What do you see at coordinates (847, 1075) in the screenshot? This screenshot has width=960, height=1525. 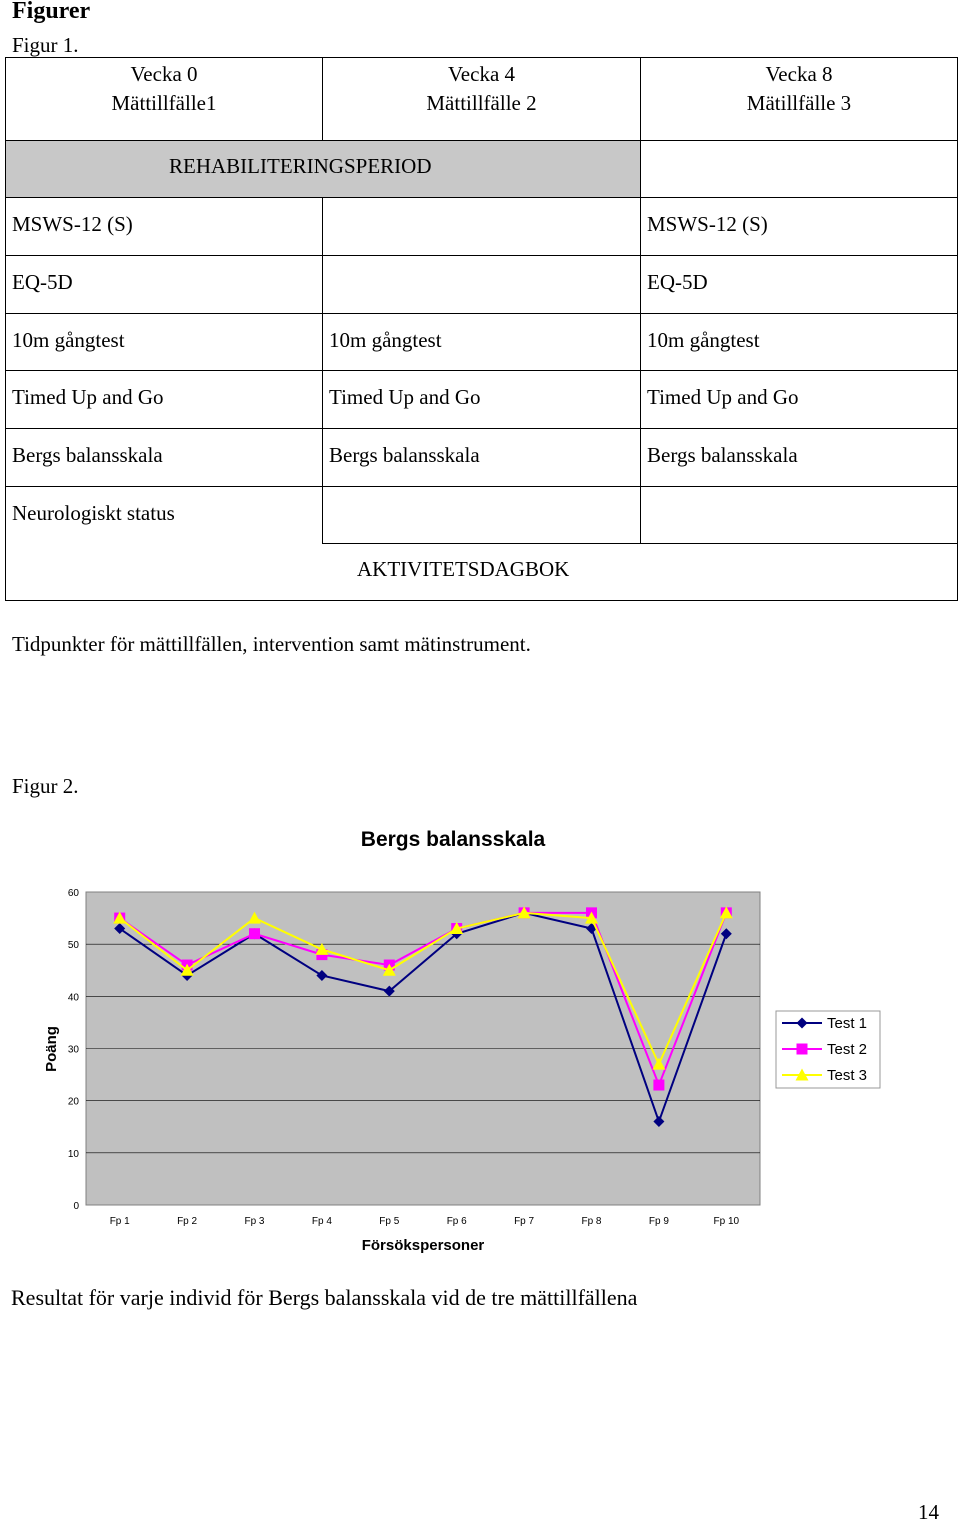 I see `legend-label: Test 3` at bounding box center [847, 1075].